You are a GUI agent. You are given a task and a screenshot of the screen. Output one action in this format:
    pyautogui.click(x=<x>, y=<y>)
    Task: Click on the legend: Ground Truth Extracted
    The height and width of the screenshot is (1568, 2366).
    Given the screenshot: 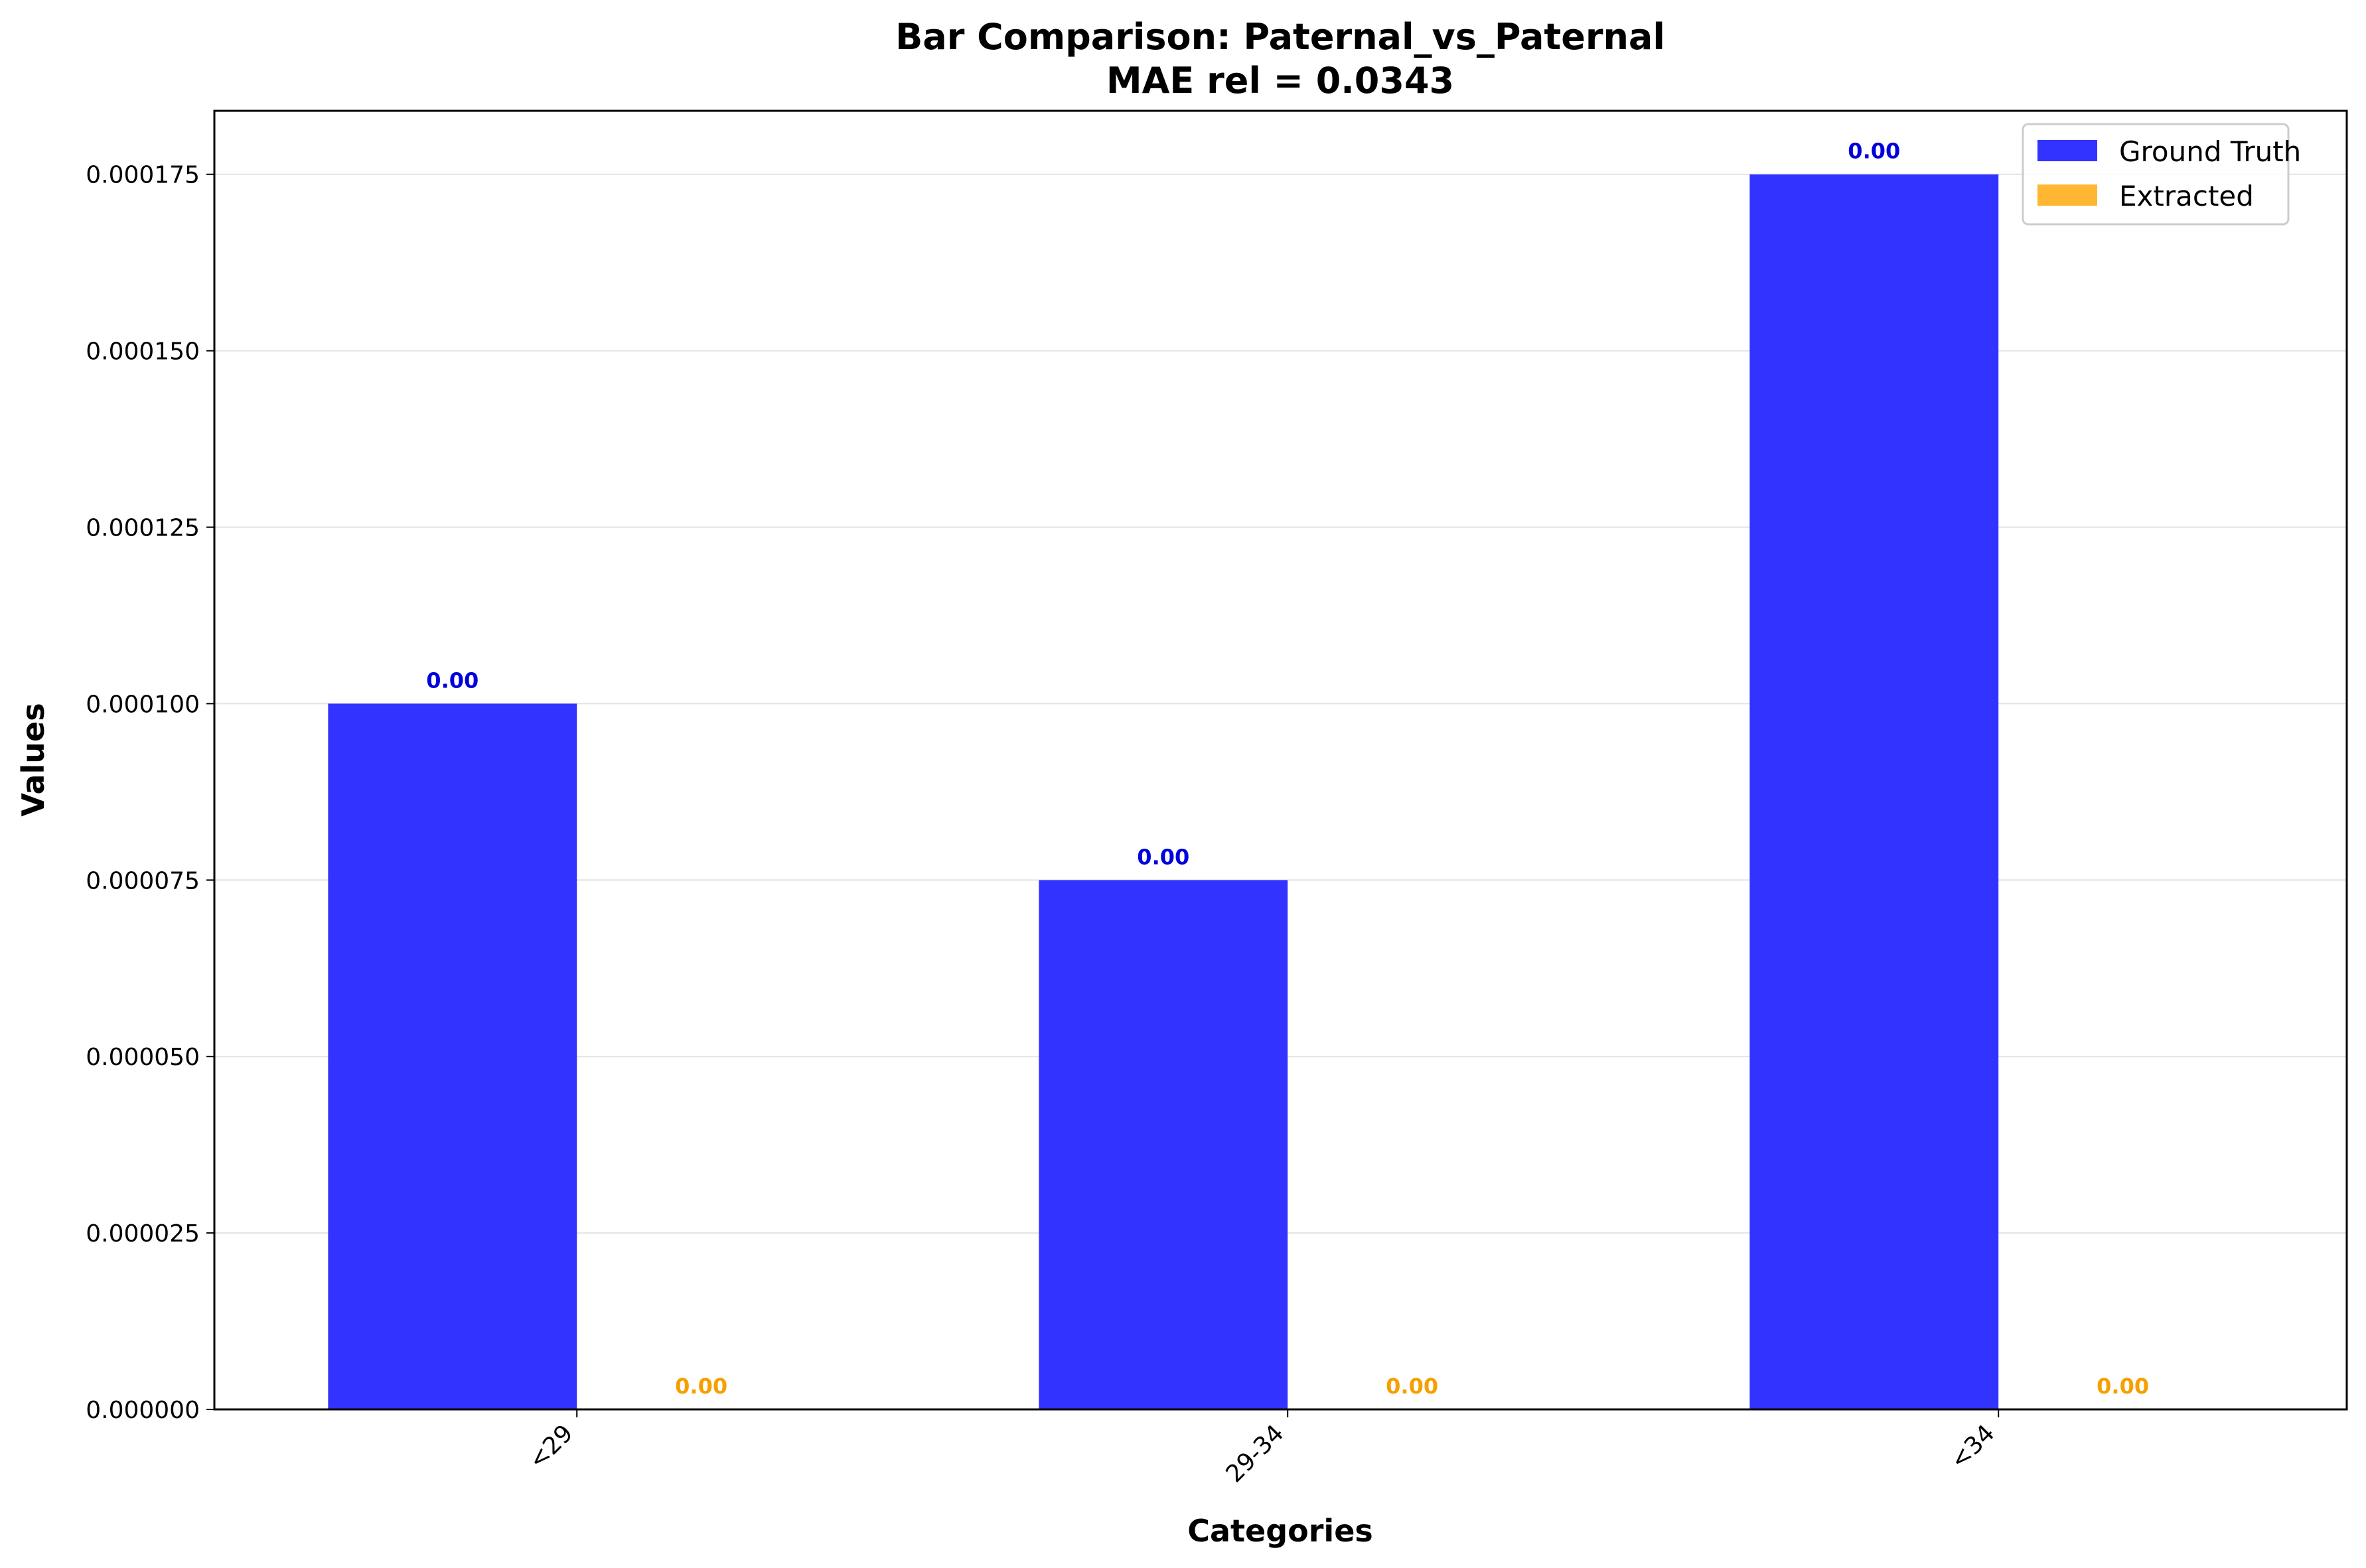 What is the action you would take?
    pyautogui.click(x=2161, y=174)
    